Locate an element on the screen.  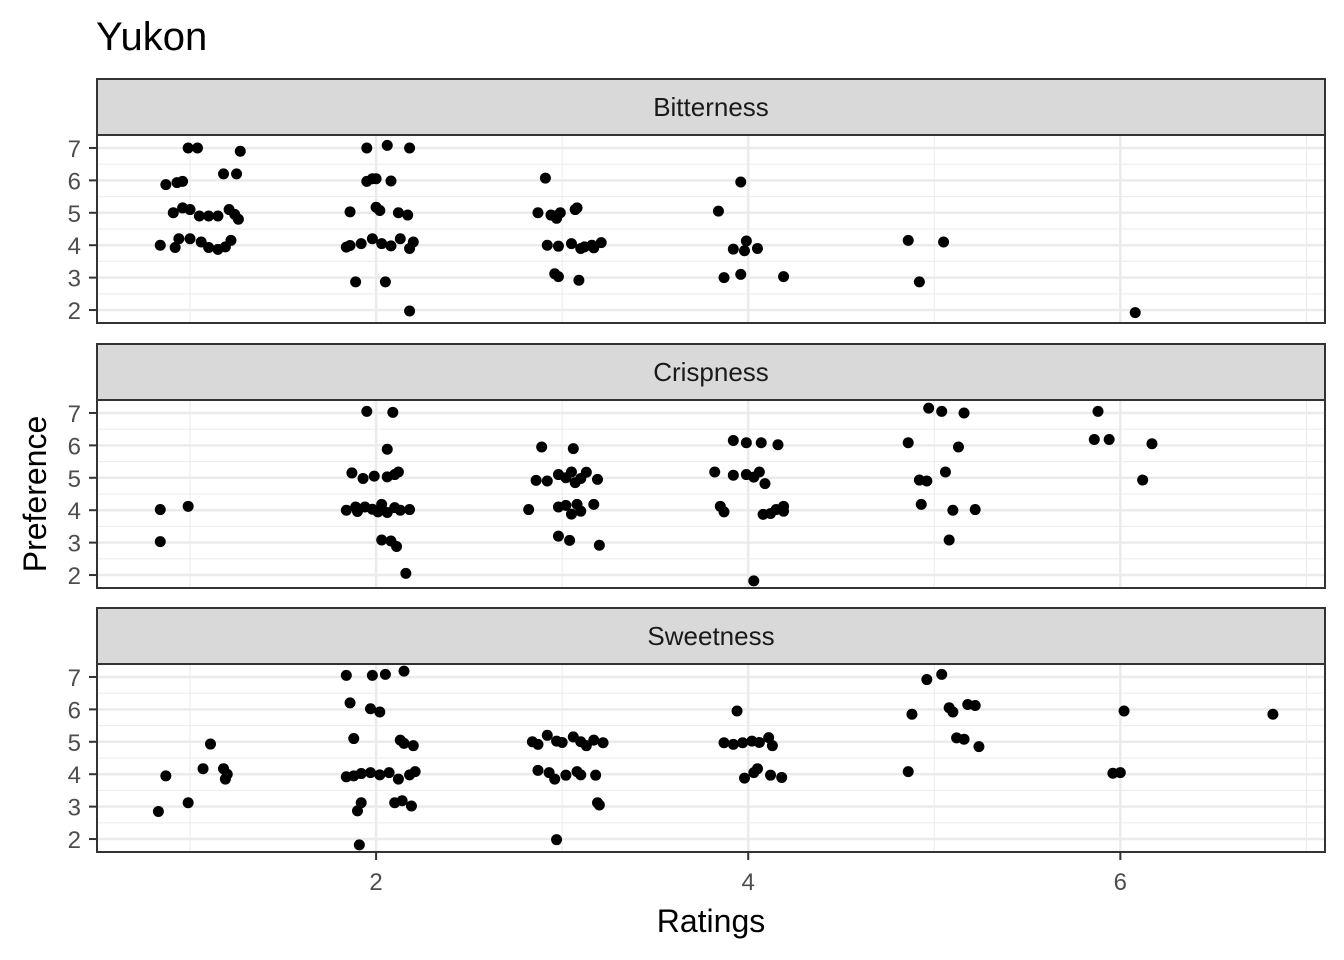
strip-label-crispness: Crispness is located at coordinates (711, 372).